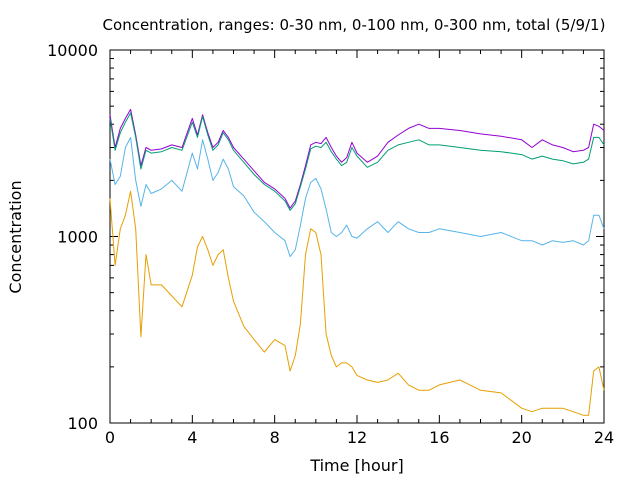 This screenshot has width=640, height=480. I want to click on x-tick-label: 24, so click(604, 437).